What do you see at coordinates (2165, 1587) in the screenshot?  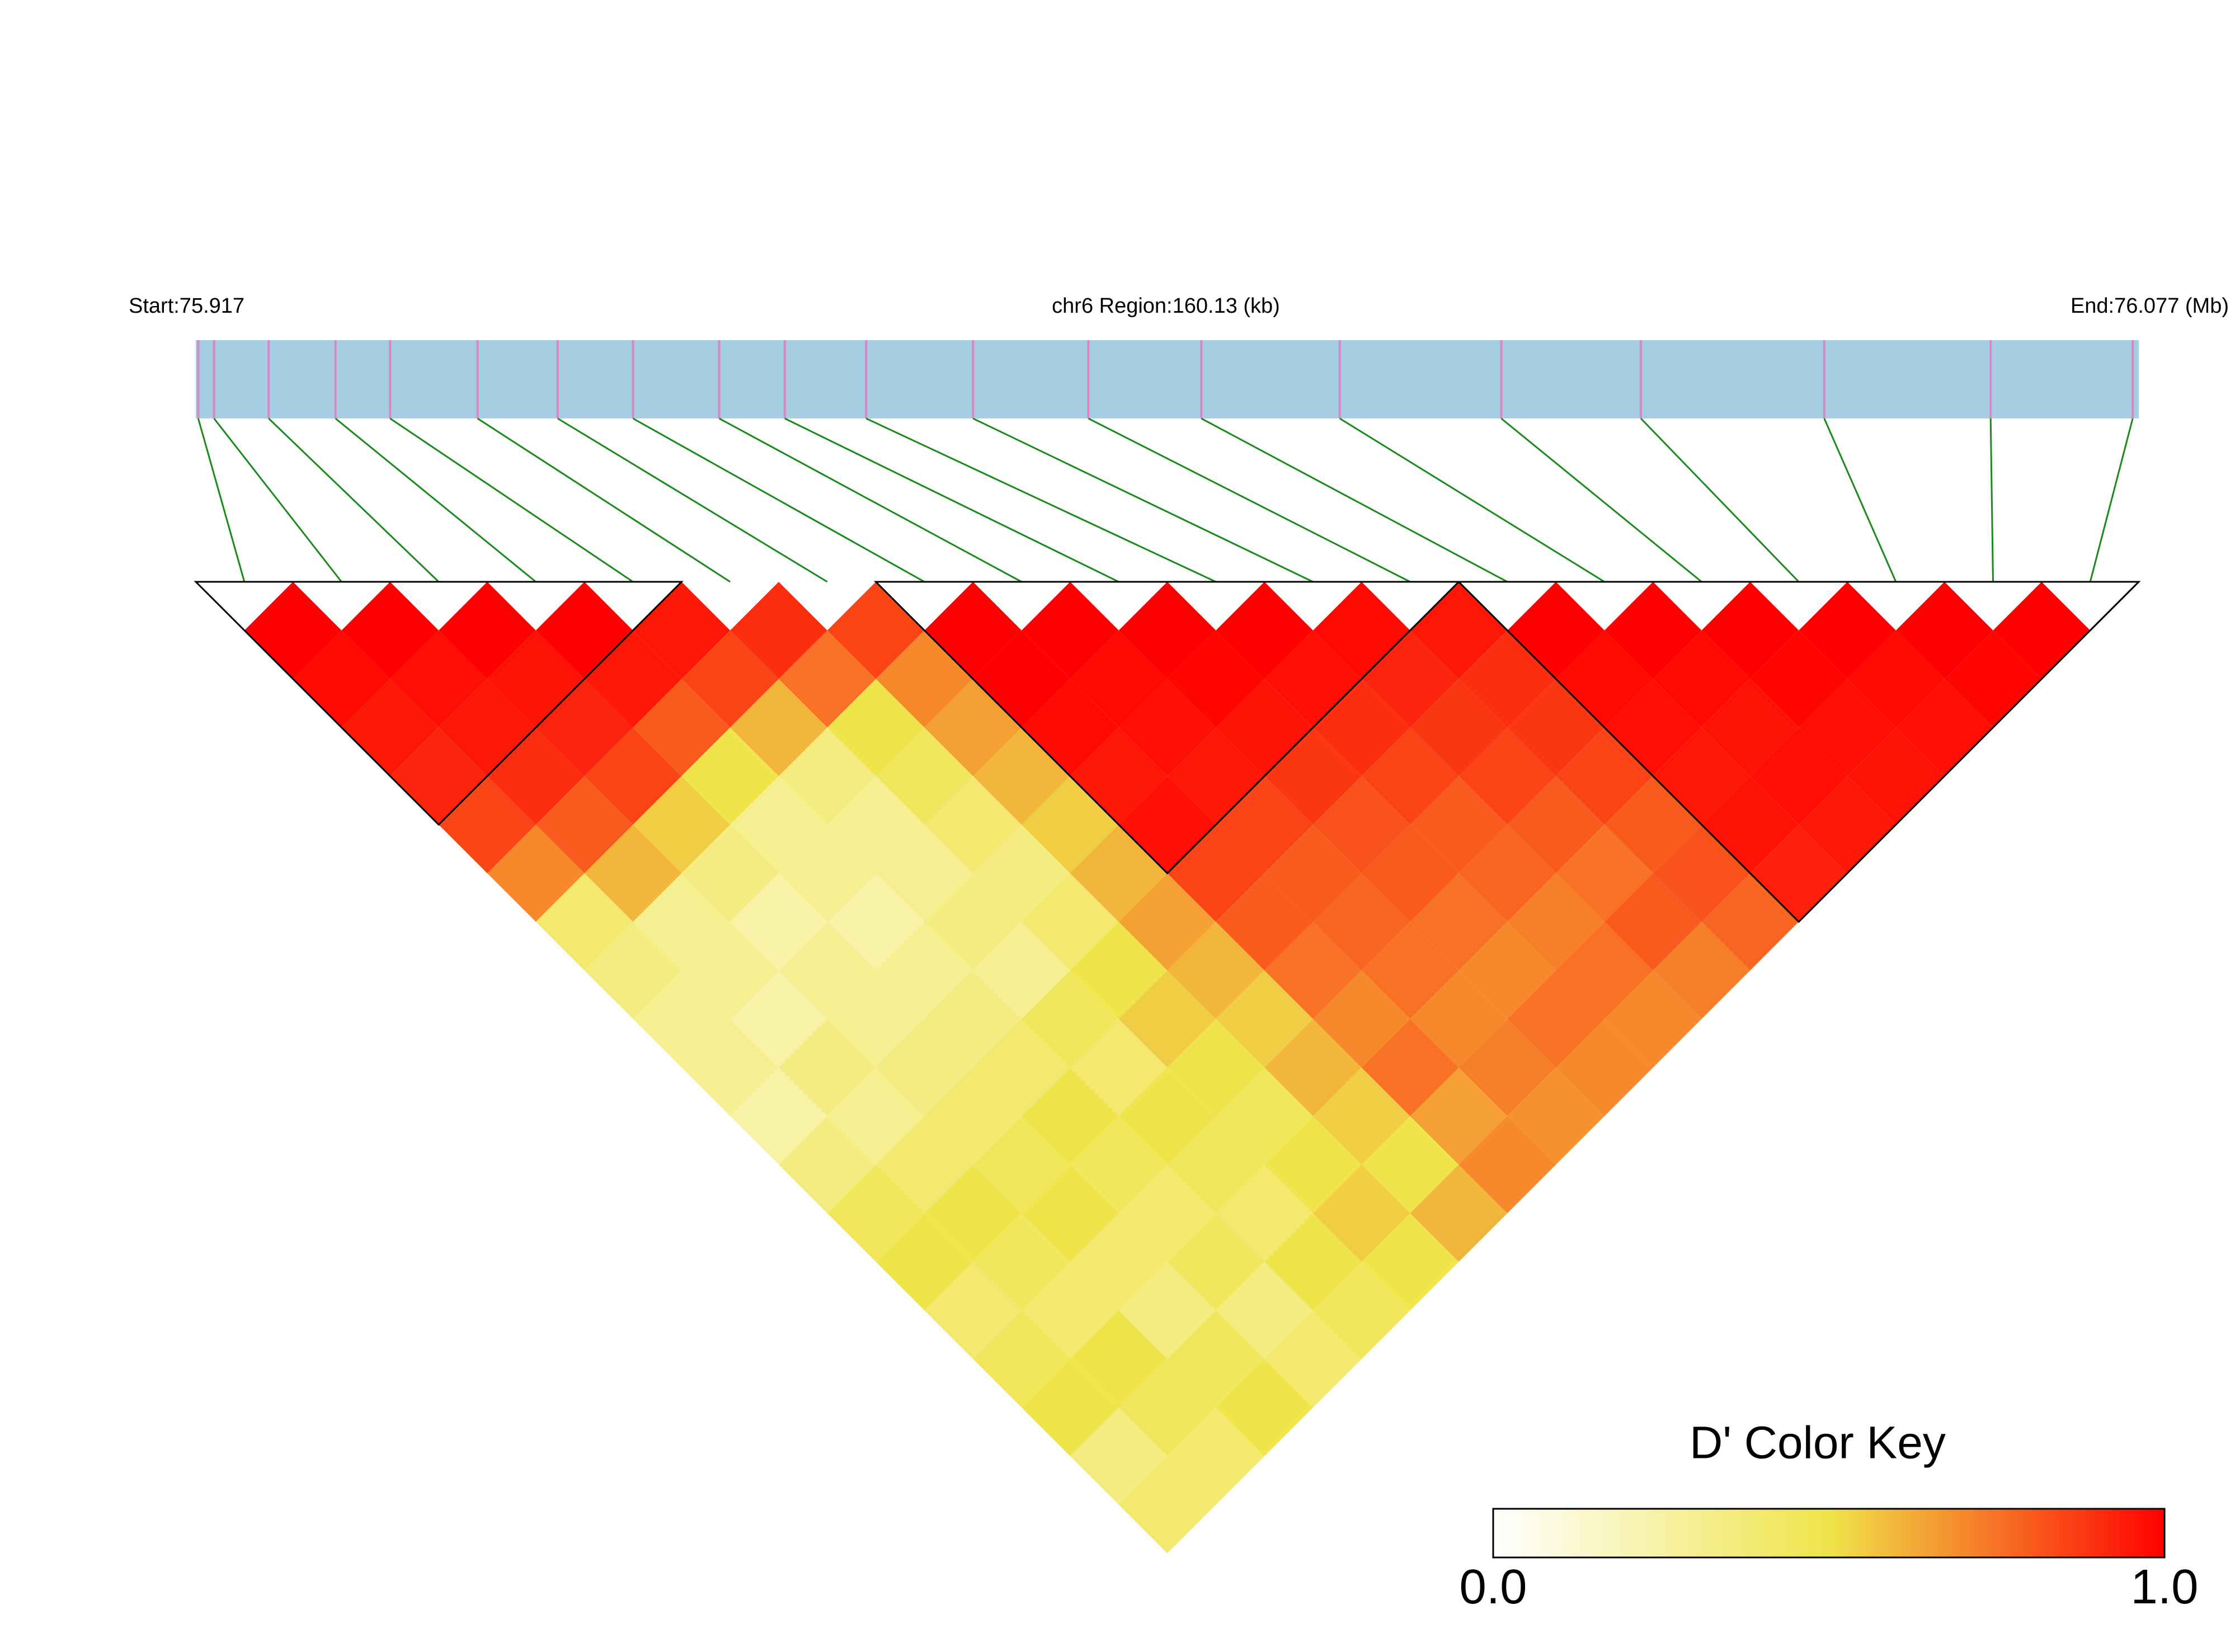 I see `colorbar-tick-label: 1.0` at bounding box center [2165, 1587].